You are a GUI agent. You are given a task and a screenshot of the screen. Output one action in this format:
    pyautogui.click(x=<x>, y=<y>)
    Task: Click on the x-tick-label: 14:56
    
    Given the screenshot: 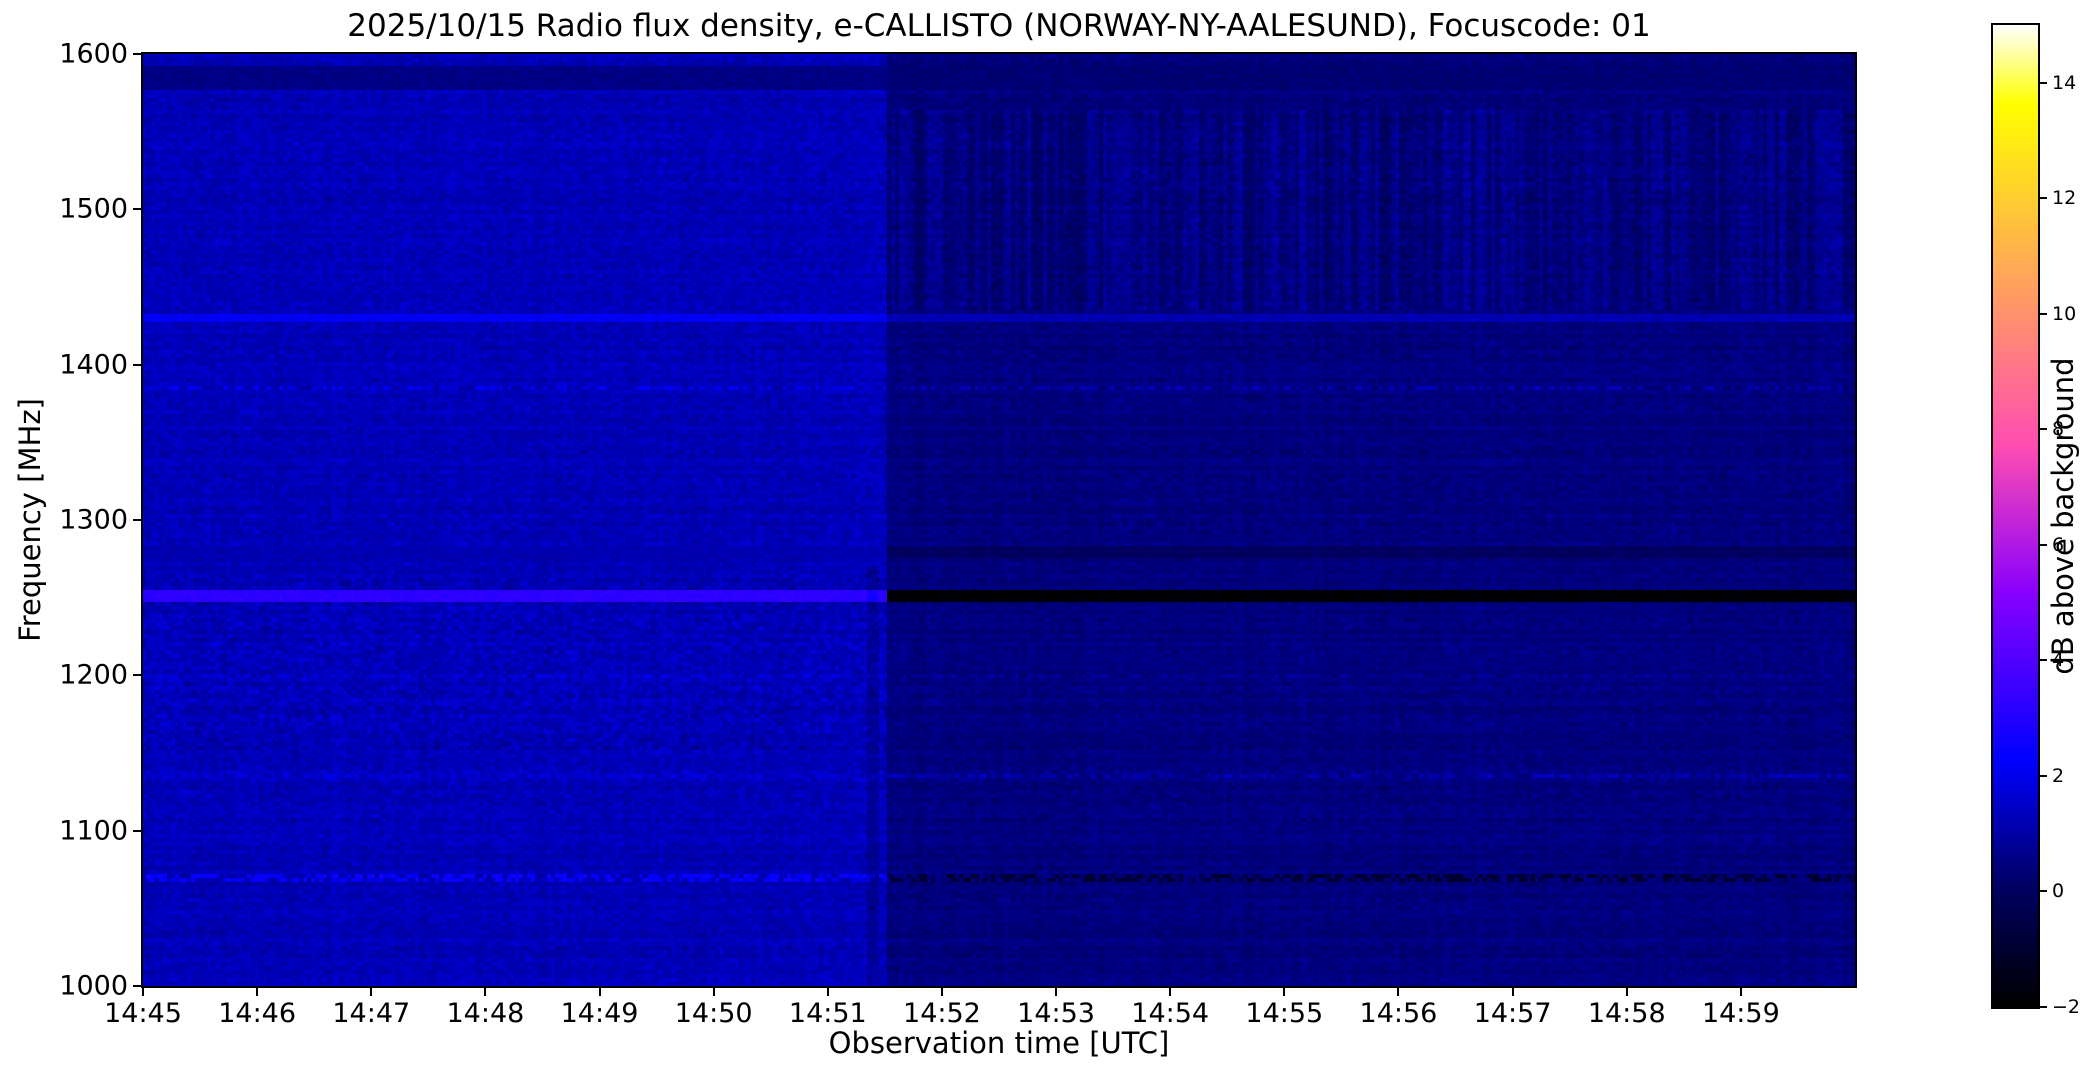 What is the action you would take?
    pyautogui.click(x=1398, y=1013)
    